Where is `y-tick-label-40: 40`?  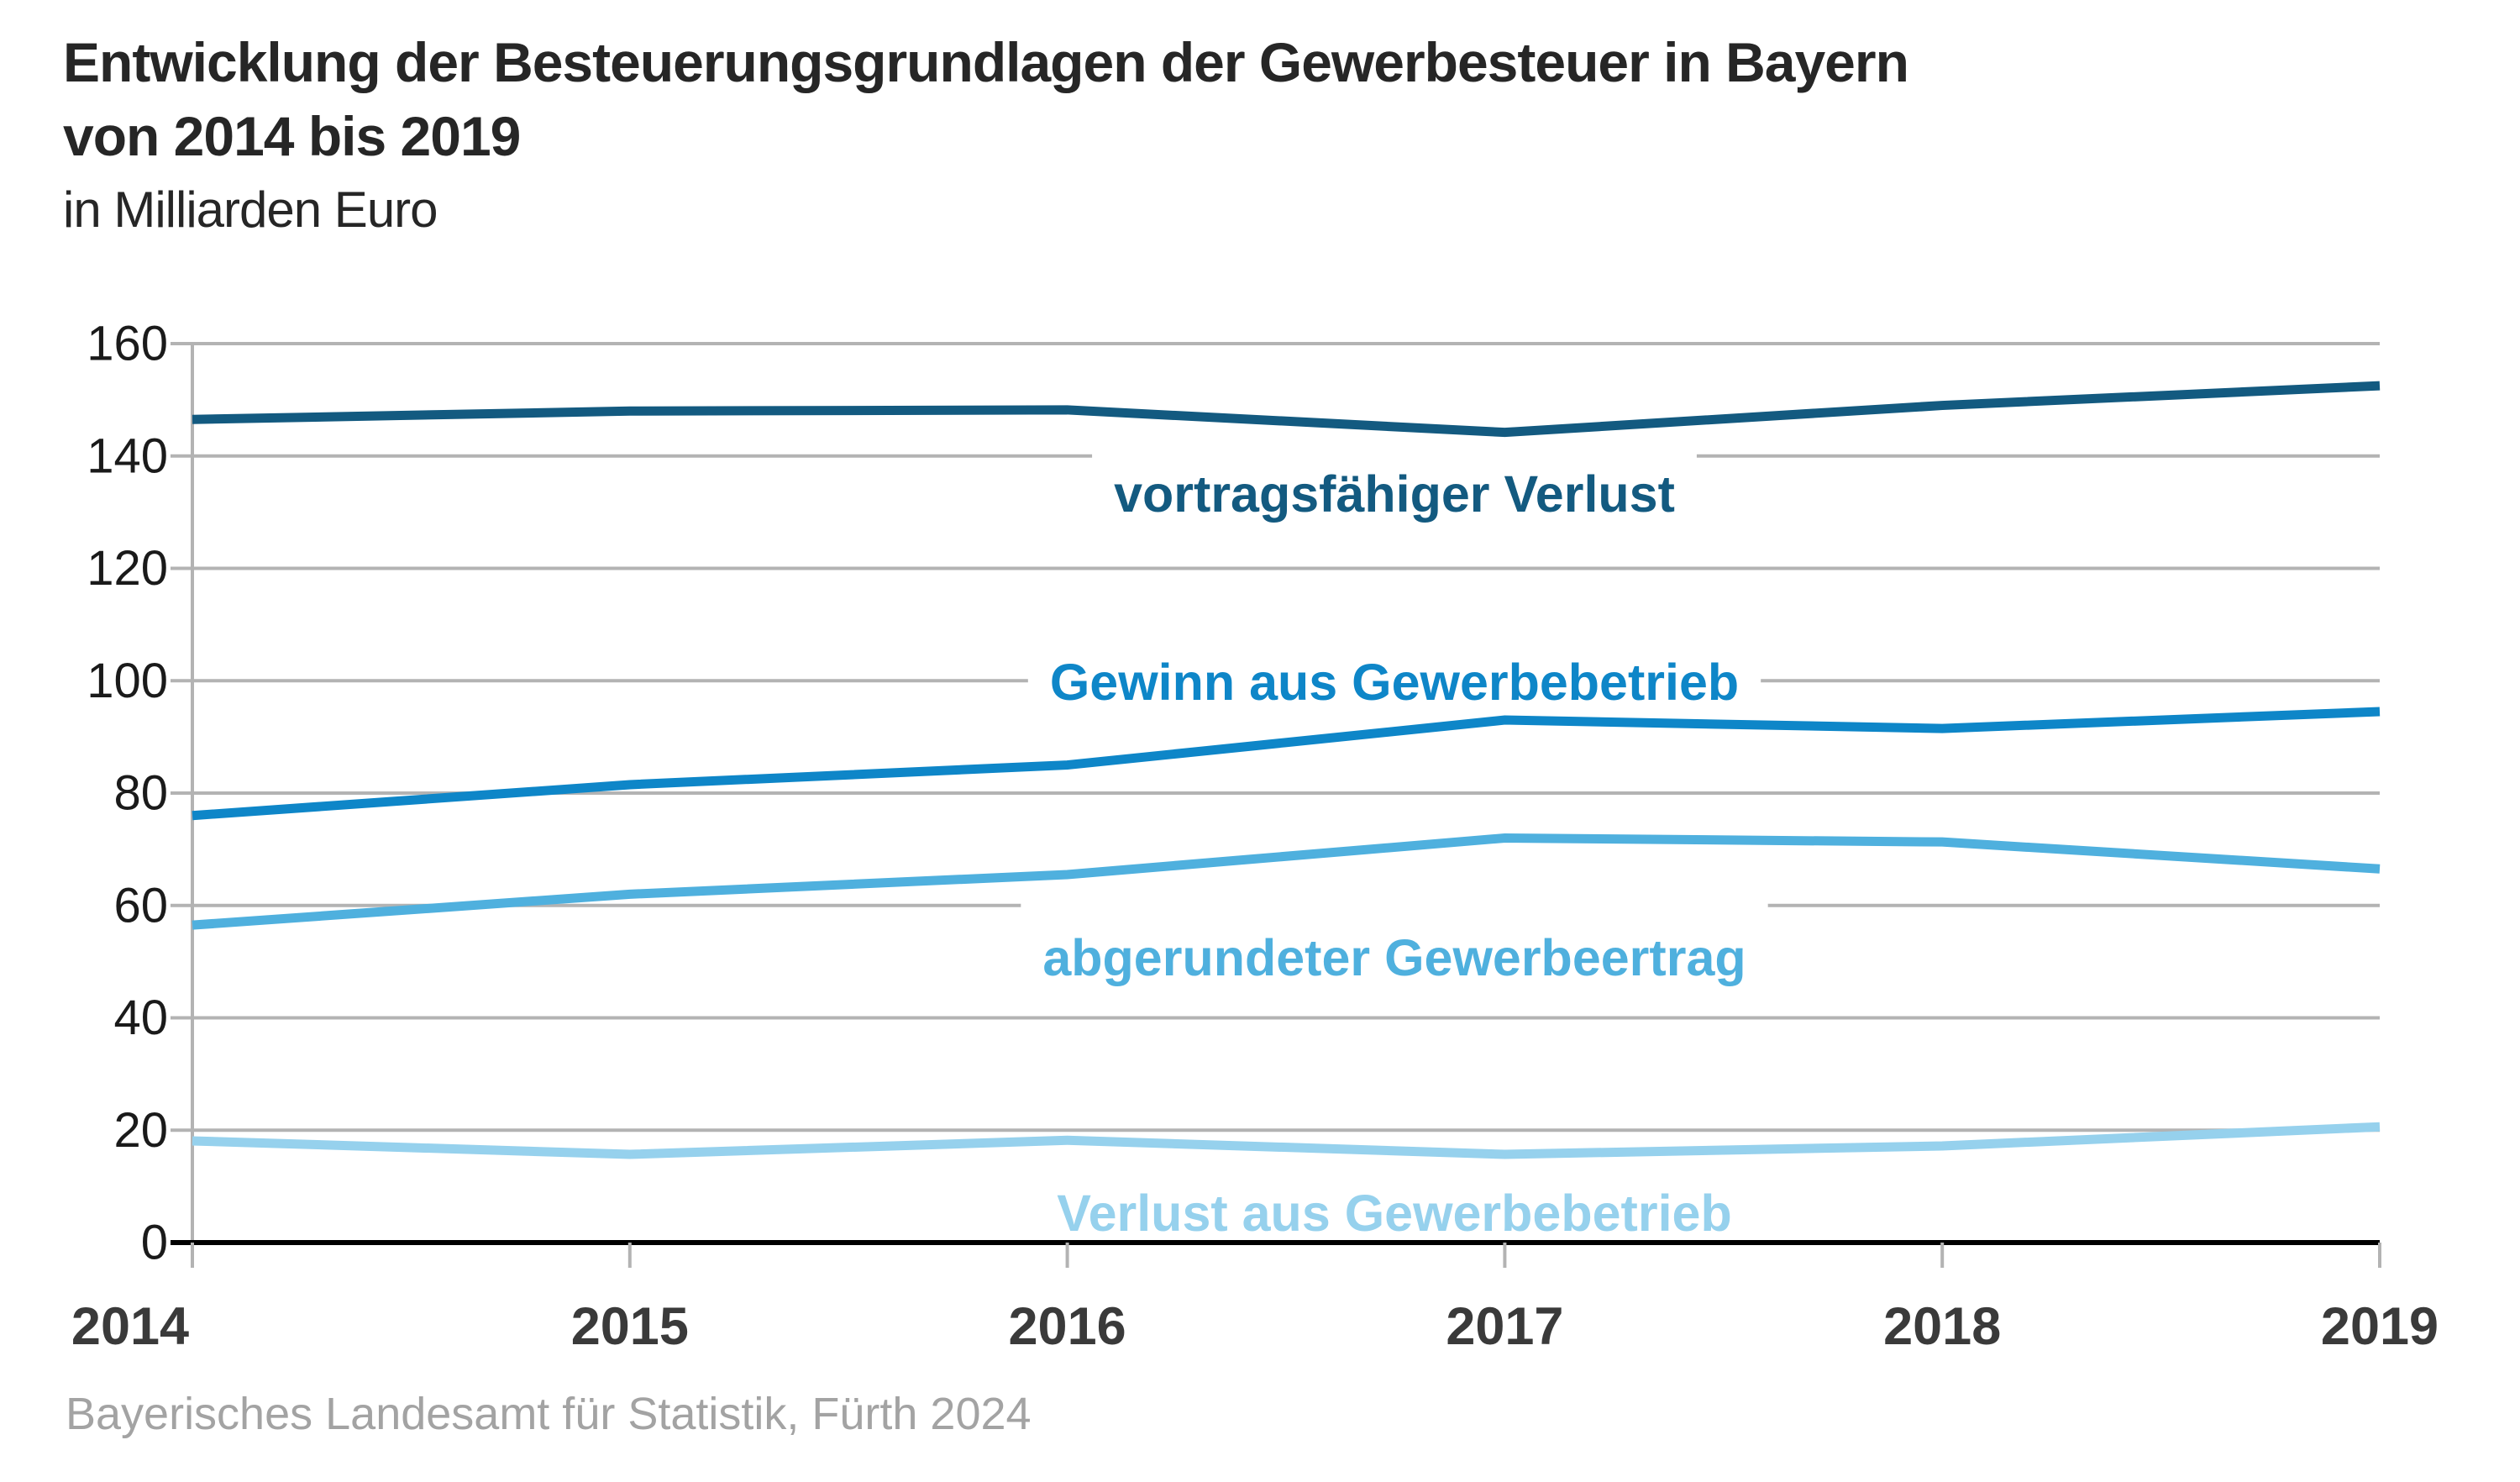 y-tick-label-40: 40 is located at coordinates (140, 1018).